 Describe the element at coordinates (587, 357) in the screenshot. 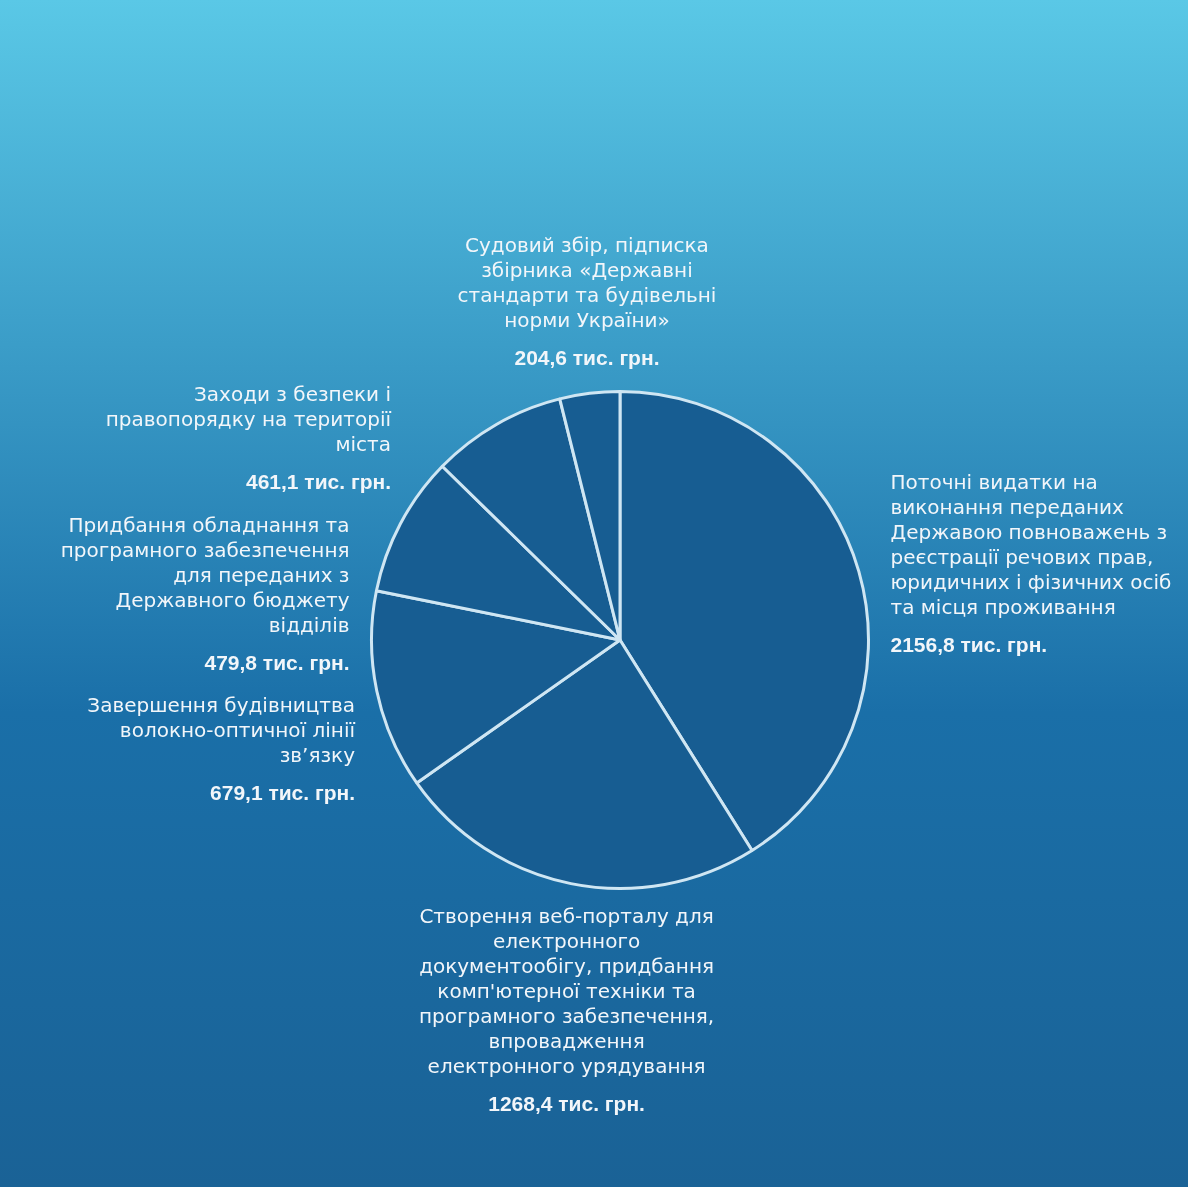

I see `data-label: 204,6 тис. грн.` at that location.